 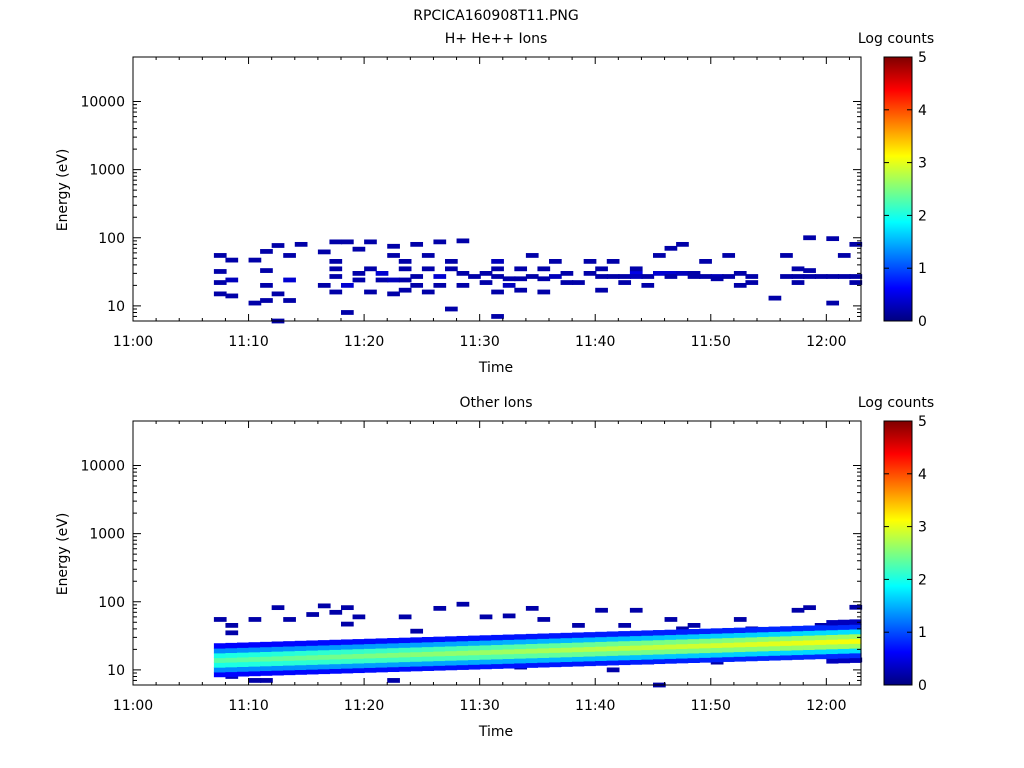 I want to click on x-tick-label: 11:20, so click(x=364, y=706).